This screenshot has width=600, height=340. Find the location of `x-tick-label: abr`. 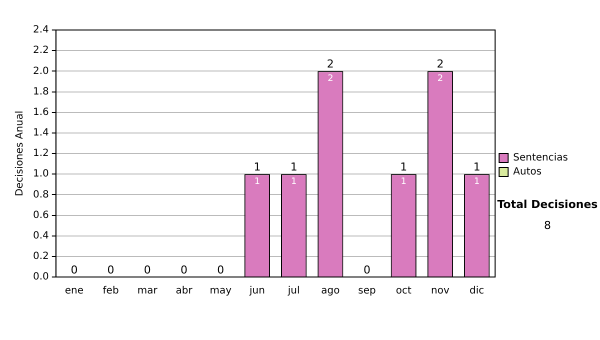

x-tick-label: abr is located at coordinates (185, 291).